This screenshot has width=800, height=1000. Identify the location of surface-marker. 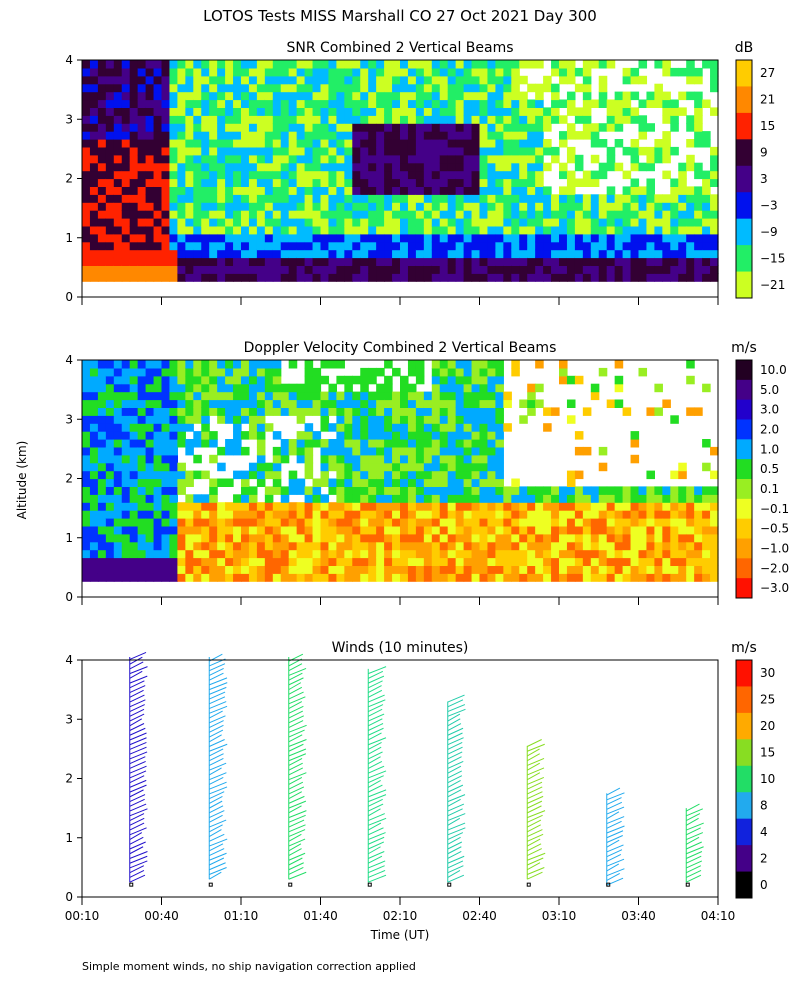
(290, 884).